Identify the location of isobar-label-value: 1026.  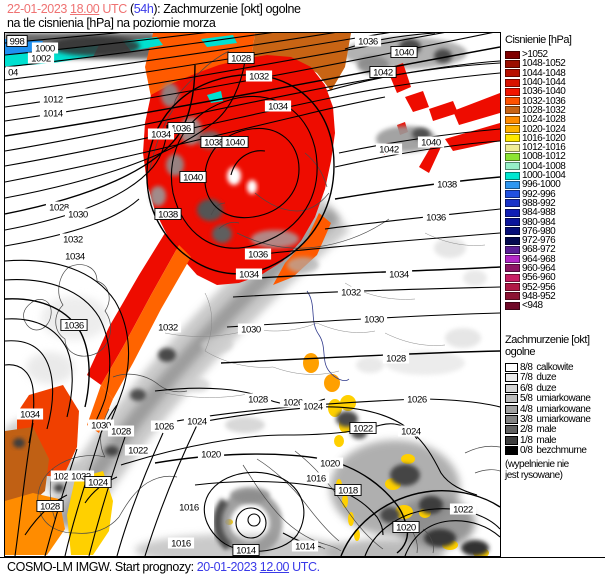
(417, 399).